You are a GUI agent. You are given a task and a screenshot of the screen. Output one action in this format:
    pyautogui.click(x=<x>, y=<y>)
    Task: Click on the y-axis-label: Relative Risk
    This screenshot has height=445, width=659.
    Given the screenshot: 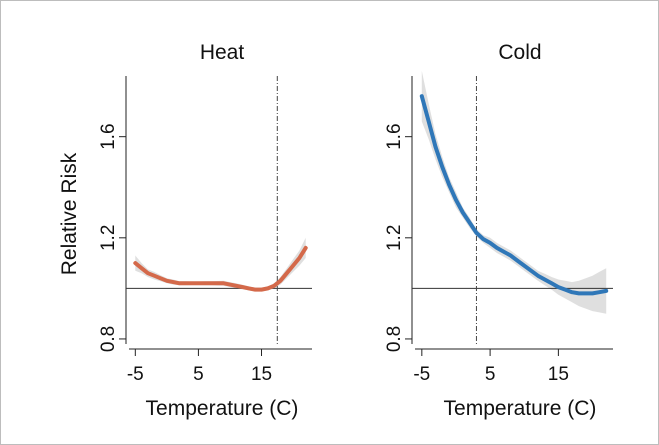 What is the action you would take?
    pyautogui.click(x=69, y=213)
    